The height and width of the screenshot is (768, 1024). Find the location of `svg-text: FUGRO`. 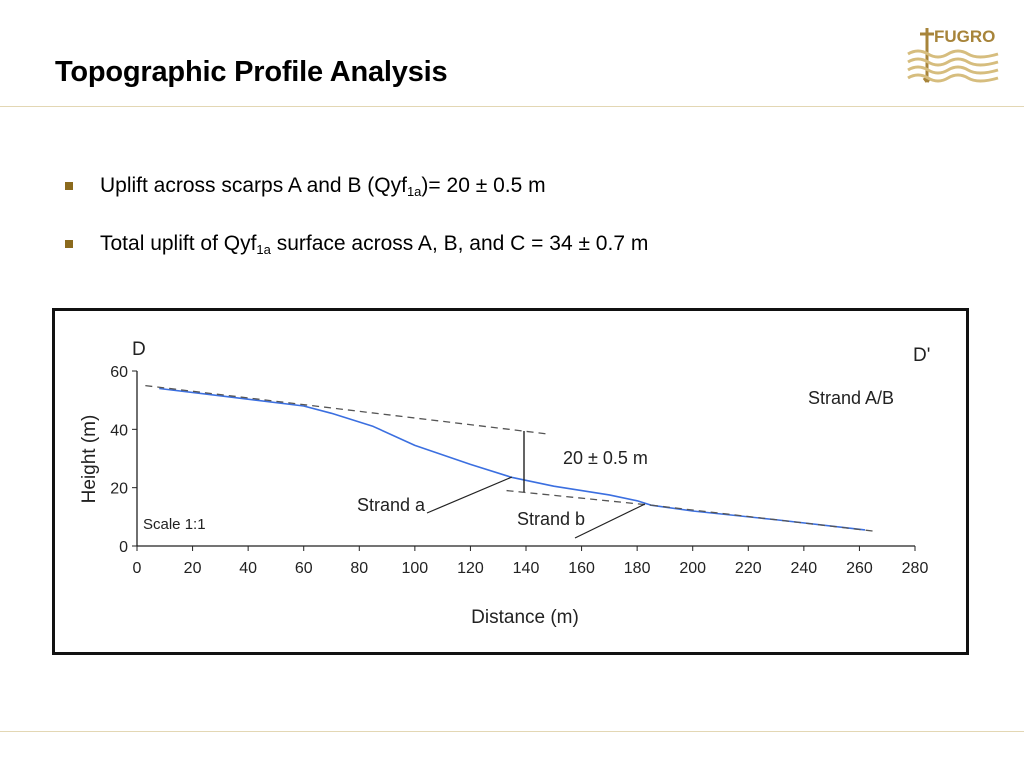

svg-text: FUGRO is located at coordinates (964, 36).